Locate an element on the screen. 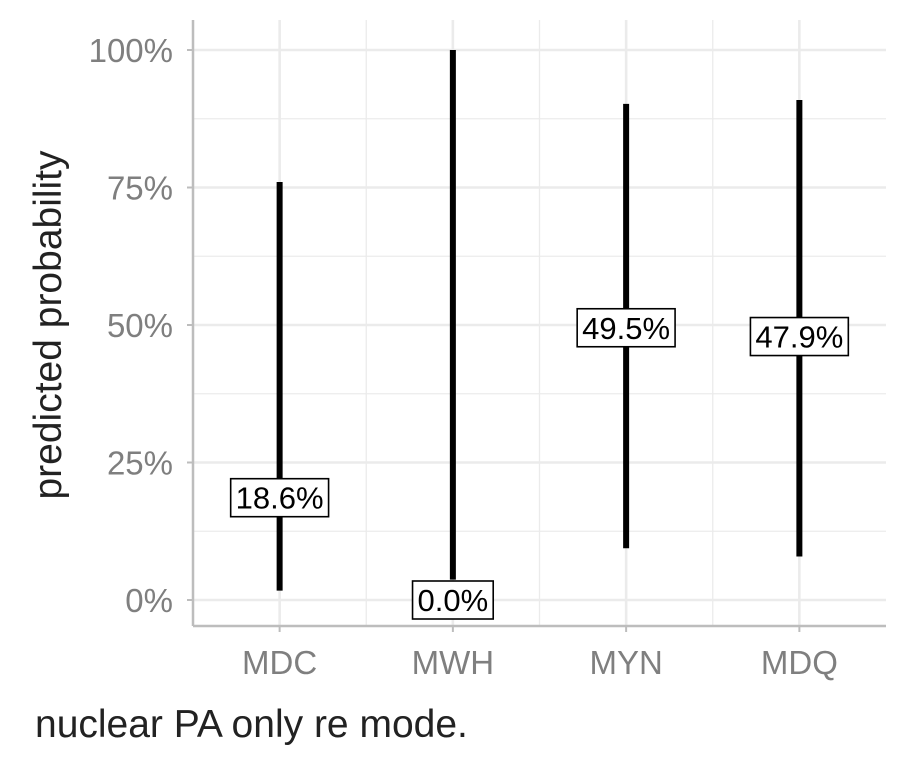  point-label: 47.9% is located at coordinates (799, 336).